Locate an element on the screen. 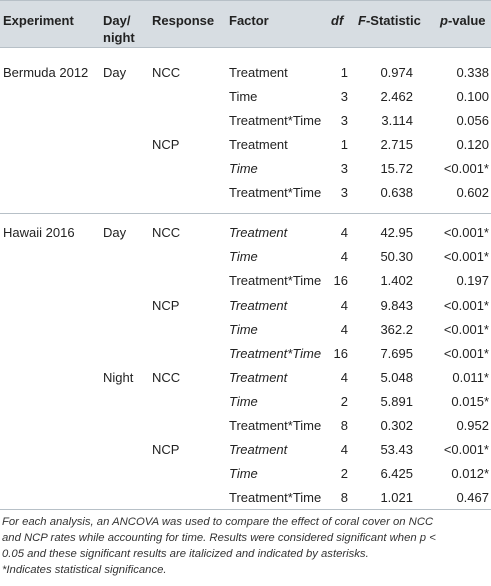  cell-p: 0.467 is located at coordinates (472, 497).